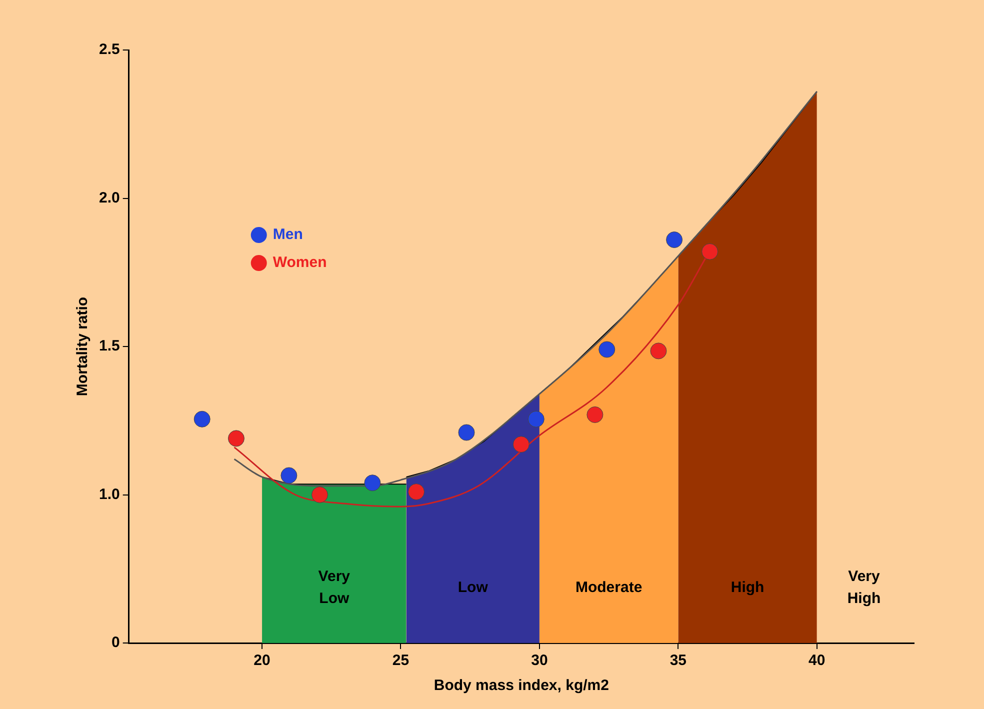  Describe the element at coordinates (109, 346) in the screenshot. I see `y-tick-label: 1.5` at that location.